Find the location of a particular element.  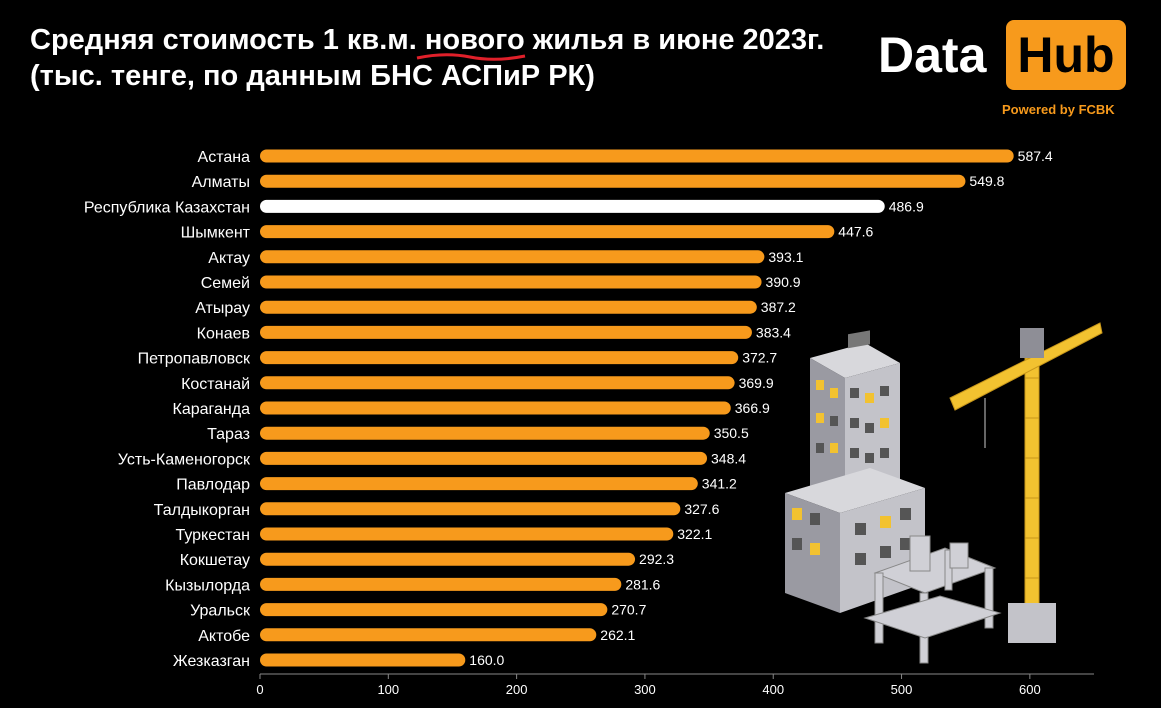

value-label-20: 160.0 is located at coordinates (486, 660).